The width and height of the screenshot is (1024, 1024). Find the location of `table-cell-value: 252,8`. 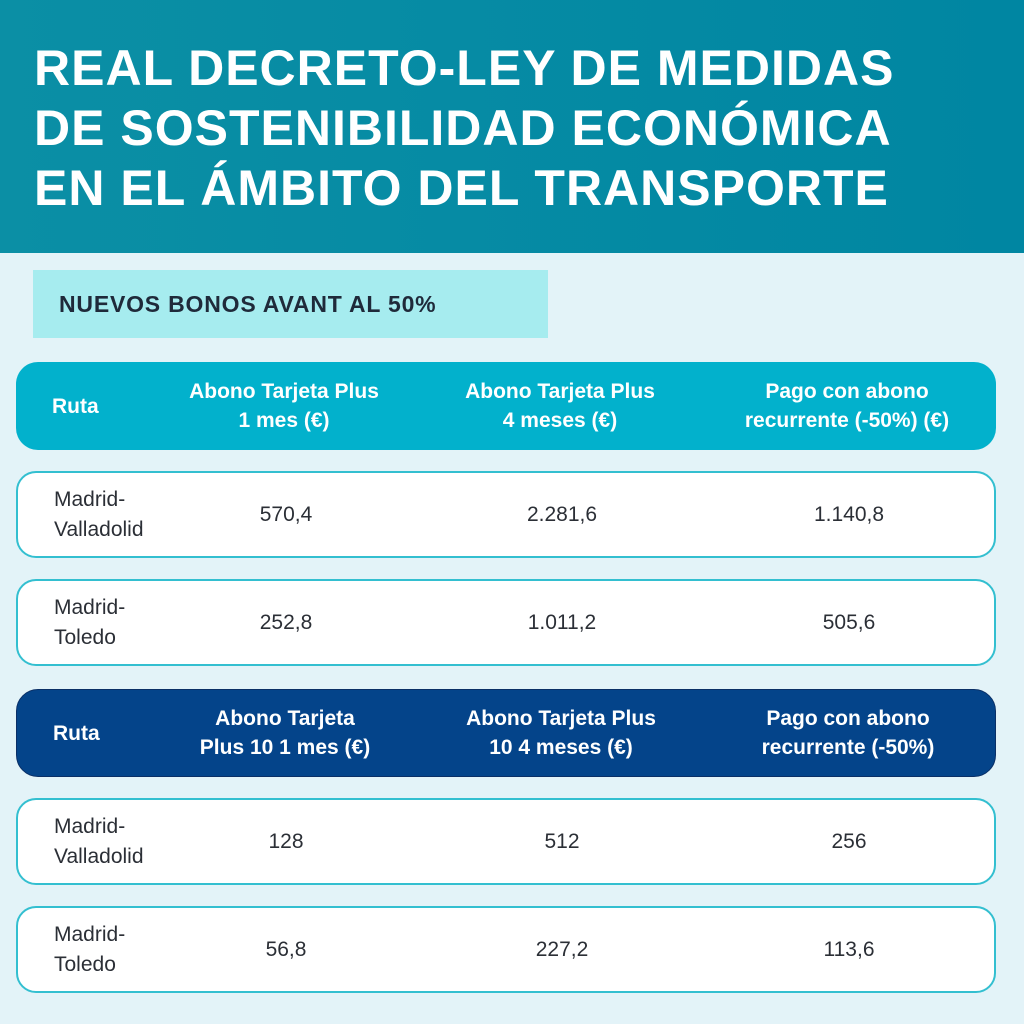

table-cell-value: 252,8 is located at coordinates (286, 622).